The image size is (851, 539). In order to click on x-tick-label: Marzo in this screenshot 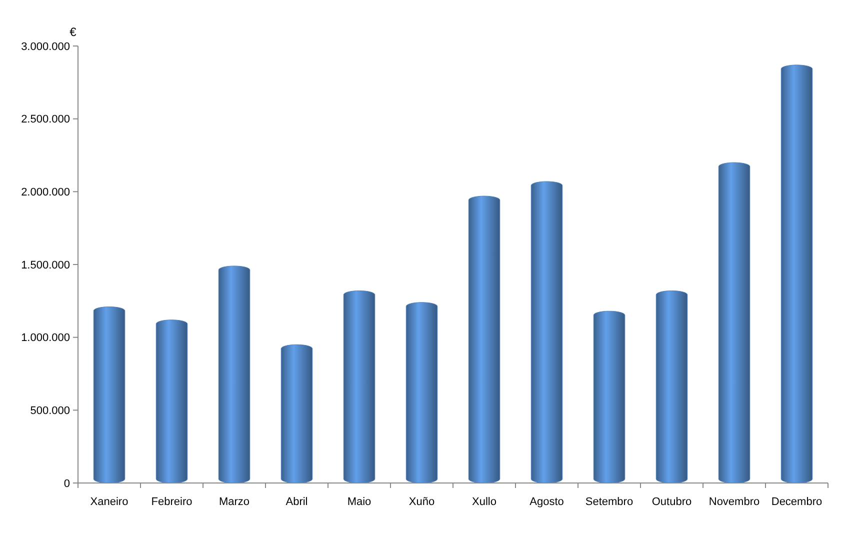, I will do `click(234, 502)`.